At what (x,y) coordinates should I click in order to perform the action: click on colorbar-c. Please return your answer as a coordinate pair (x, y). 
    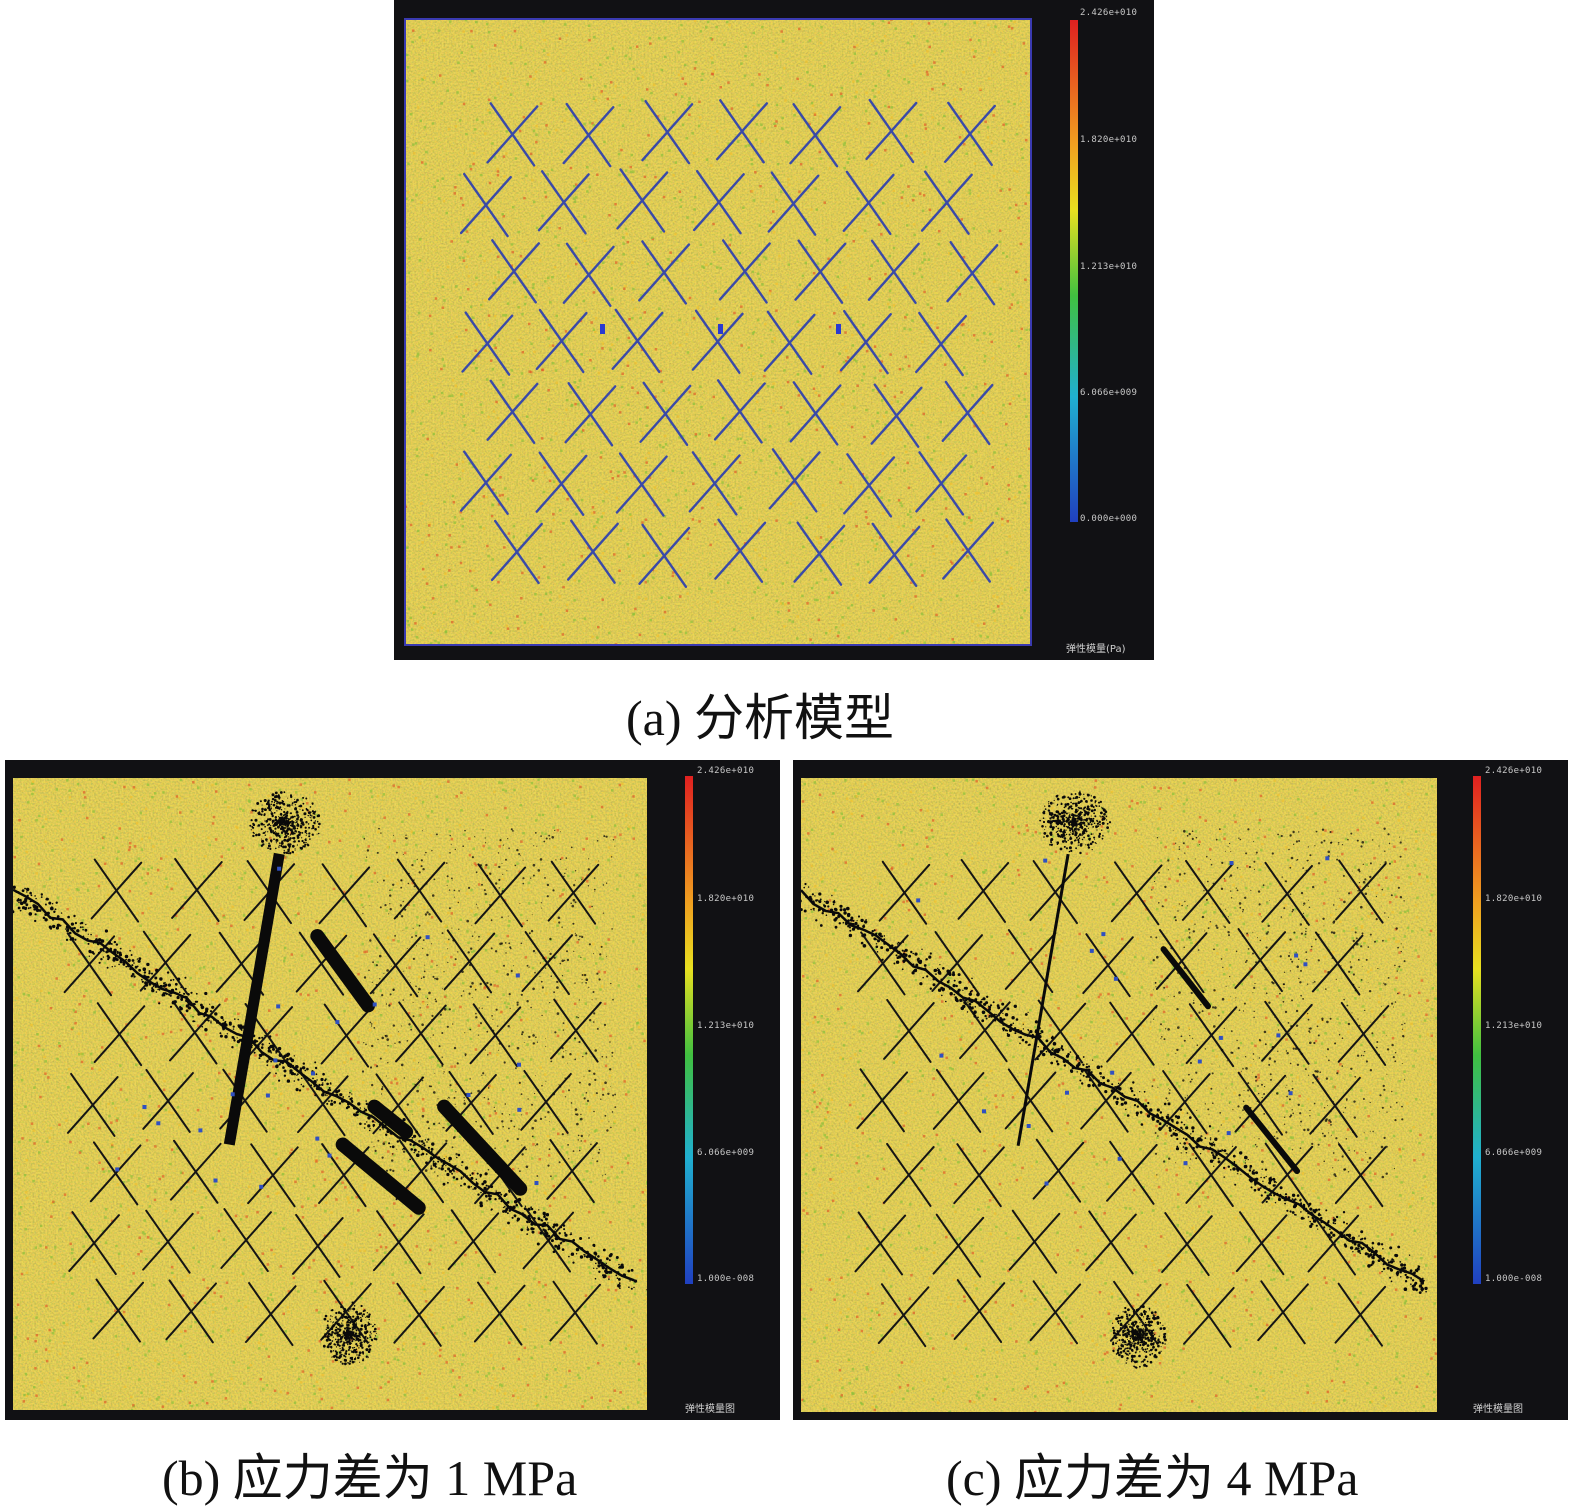
    Looking at the image, I should click on (1477, 1030).